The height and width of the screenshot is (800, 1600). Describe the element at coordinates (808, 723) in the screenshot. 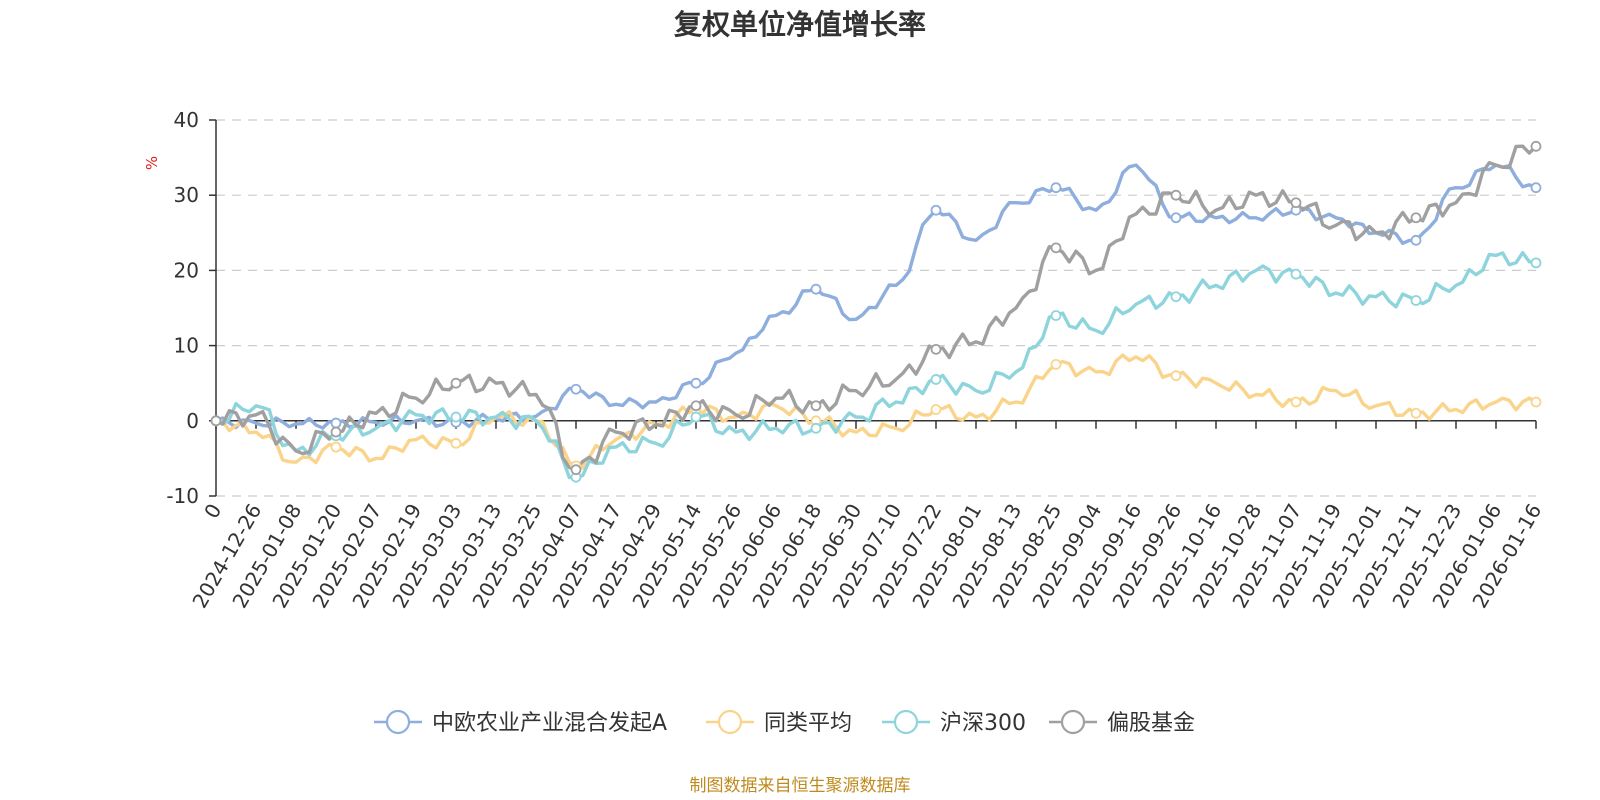

I see `legend-item-label: 同类平均` at that location.